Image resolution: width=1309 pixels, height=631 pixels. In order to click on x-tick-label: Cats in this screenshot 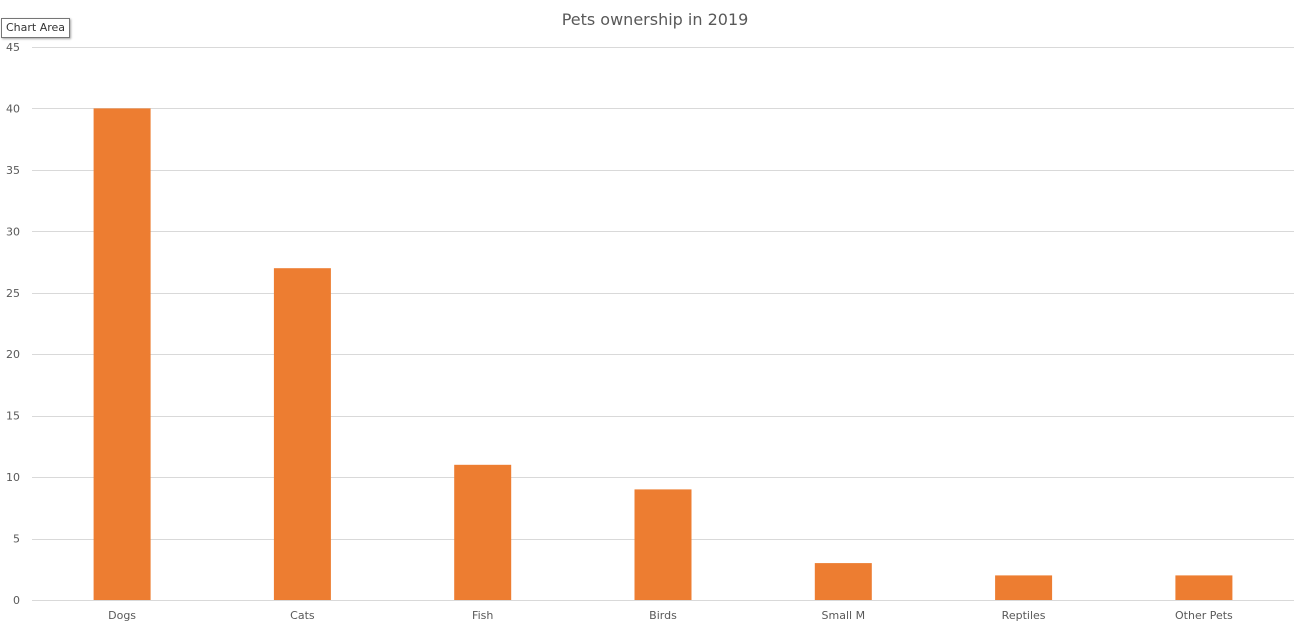, I will do `click(302, 615)`.